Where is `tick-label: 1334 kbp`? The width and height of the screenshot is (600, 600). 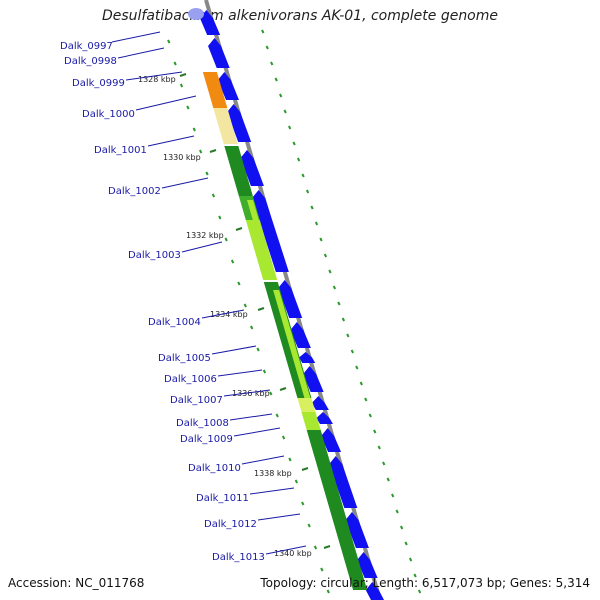 tick-label: 1334 kbp is located at coordinates (229, 314).